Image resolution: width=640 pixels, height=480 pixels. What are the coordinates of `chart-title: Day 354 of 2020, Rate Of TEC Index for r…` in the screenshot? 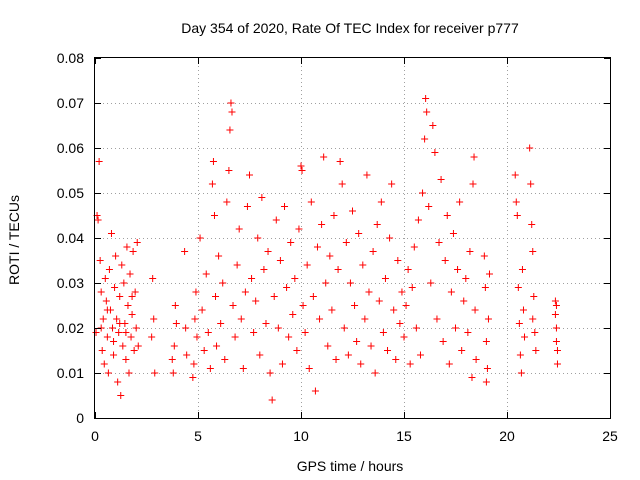 It's located at (350, 28).